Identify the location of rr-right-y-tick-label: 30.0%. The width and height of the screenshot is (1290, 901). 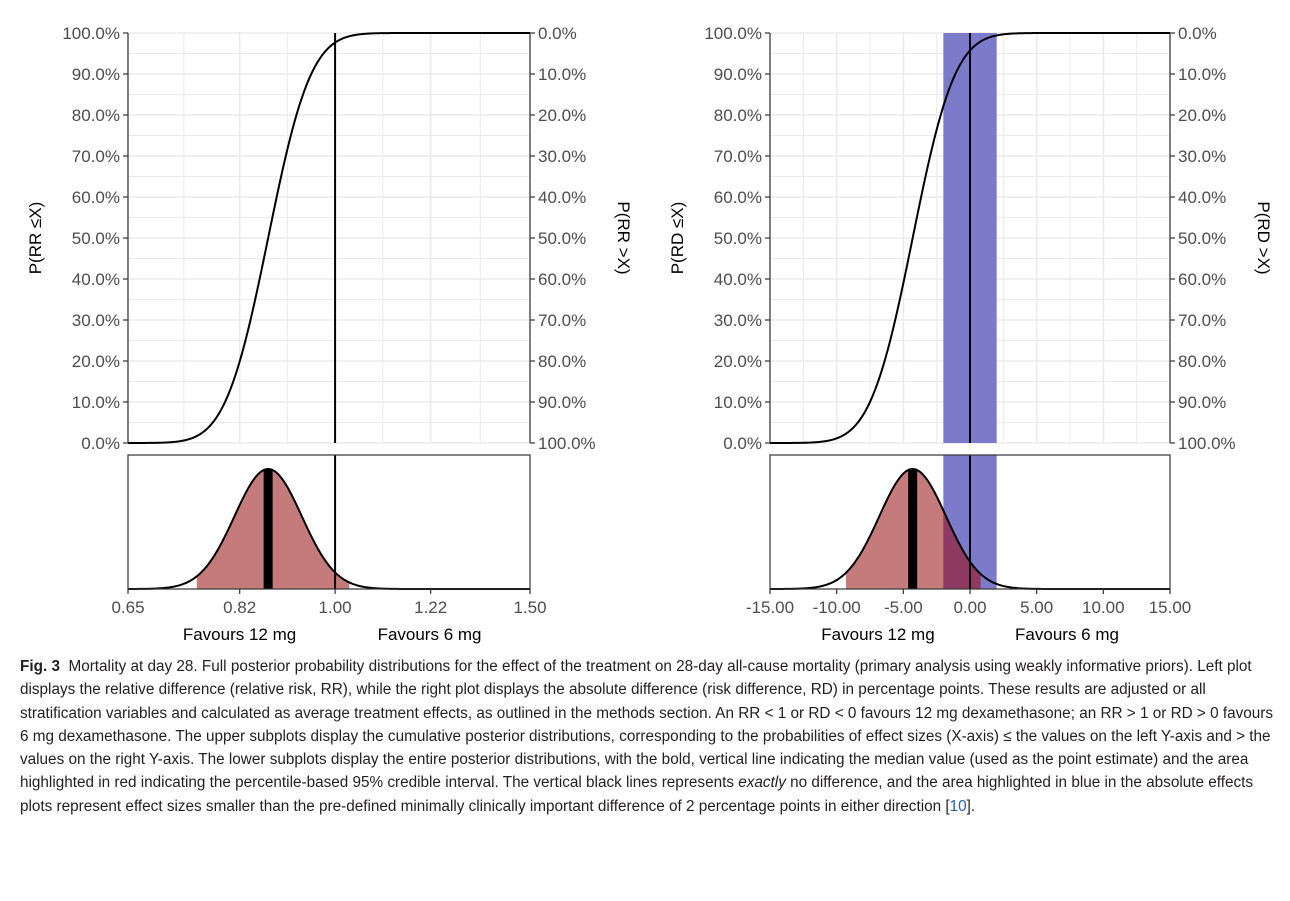
(562, 156).